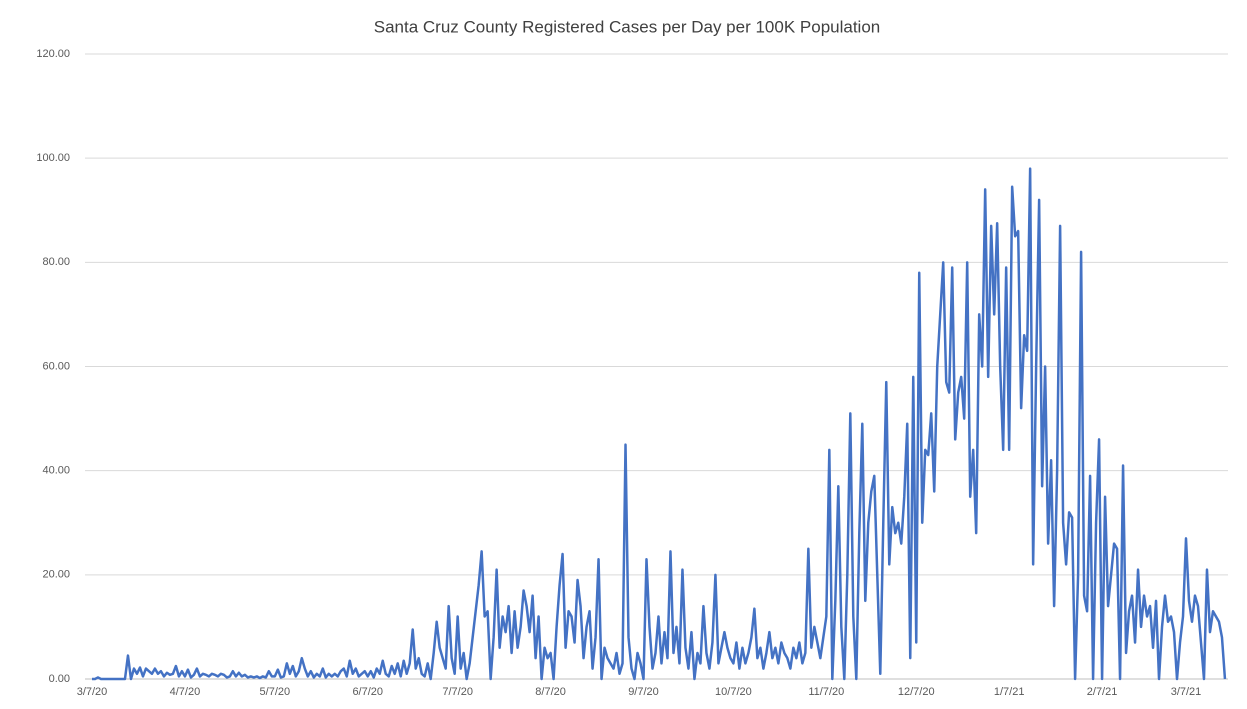 The height and width of the screenshot is (709, 1247). What do you see at coordinates (53, 158) in the screenshot?
I see `y-tick-label: 100.00` at bounding box center [53, 158].